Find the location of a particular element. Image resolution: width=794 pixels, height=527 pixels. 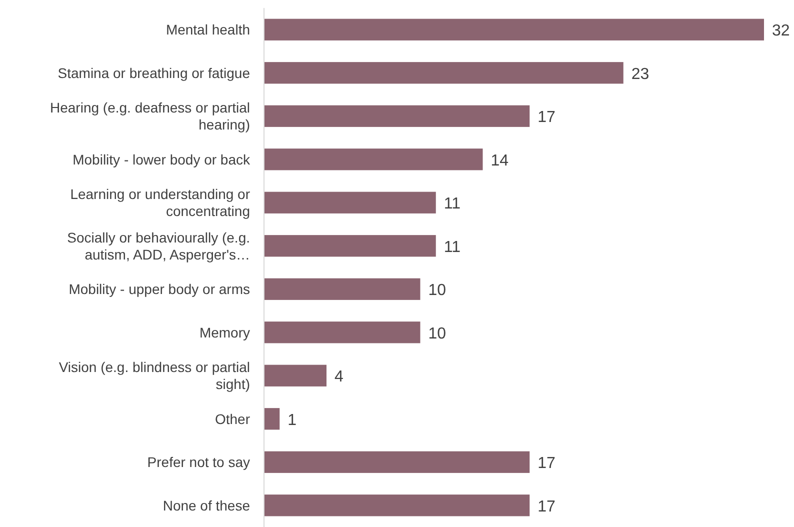

y-tick-label: Hearing (e.g. deafness or partial hearing) is located at coordinates (150, 116).